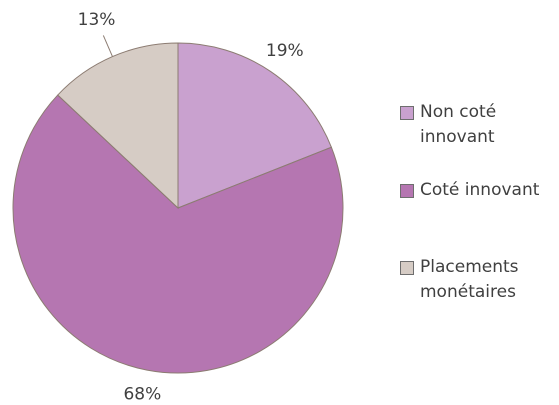 This screenshot has height=405, width=559. I want to click on legend-item: Non coté innovant, so click(479, 125).